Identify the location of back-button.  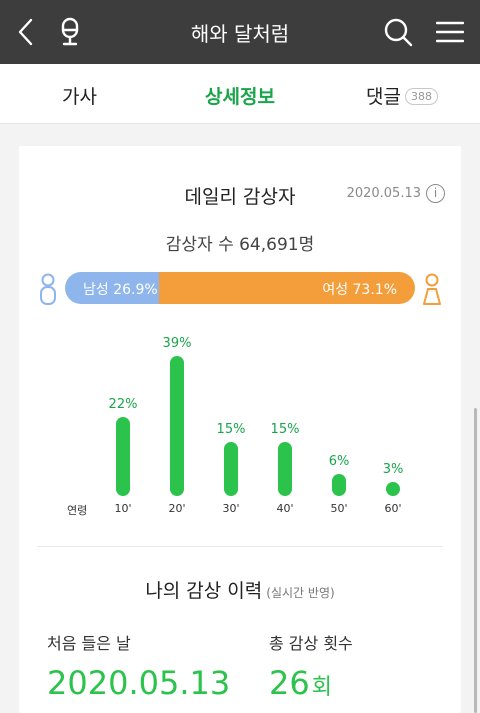
(26, 32).